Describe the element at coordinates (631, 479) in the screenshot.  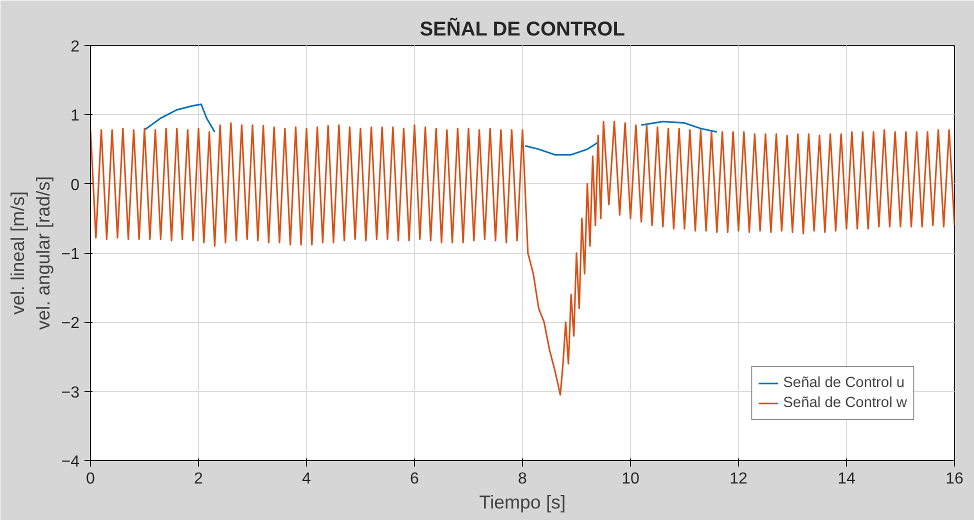
I see `x-tick-label: 10` at that location.